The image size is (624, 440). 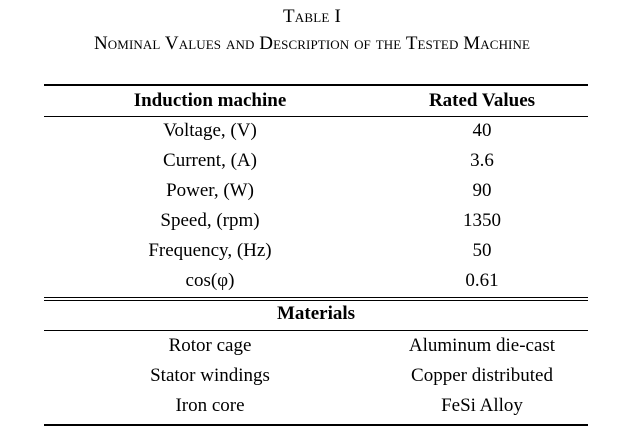 What do you see at coordinates (482, 100) in the screenshot?
I see `header-cell-rated-values: Rated Values` at bounding box center [482, 100].